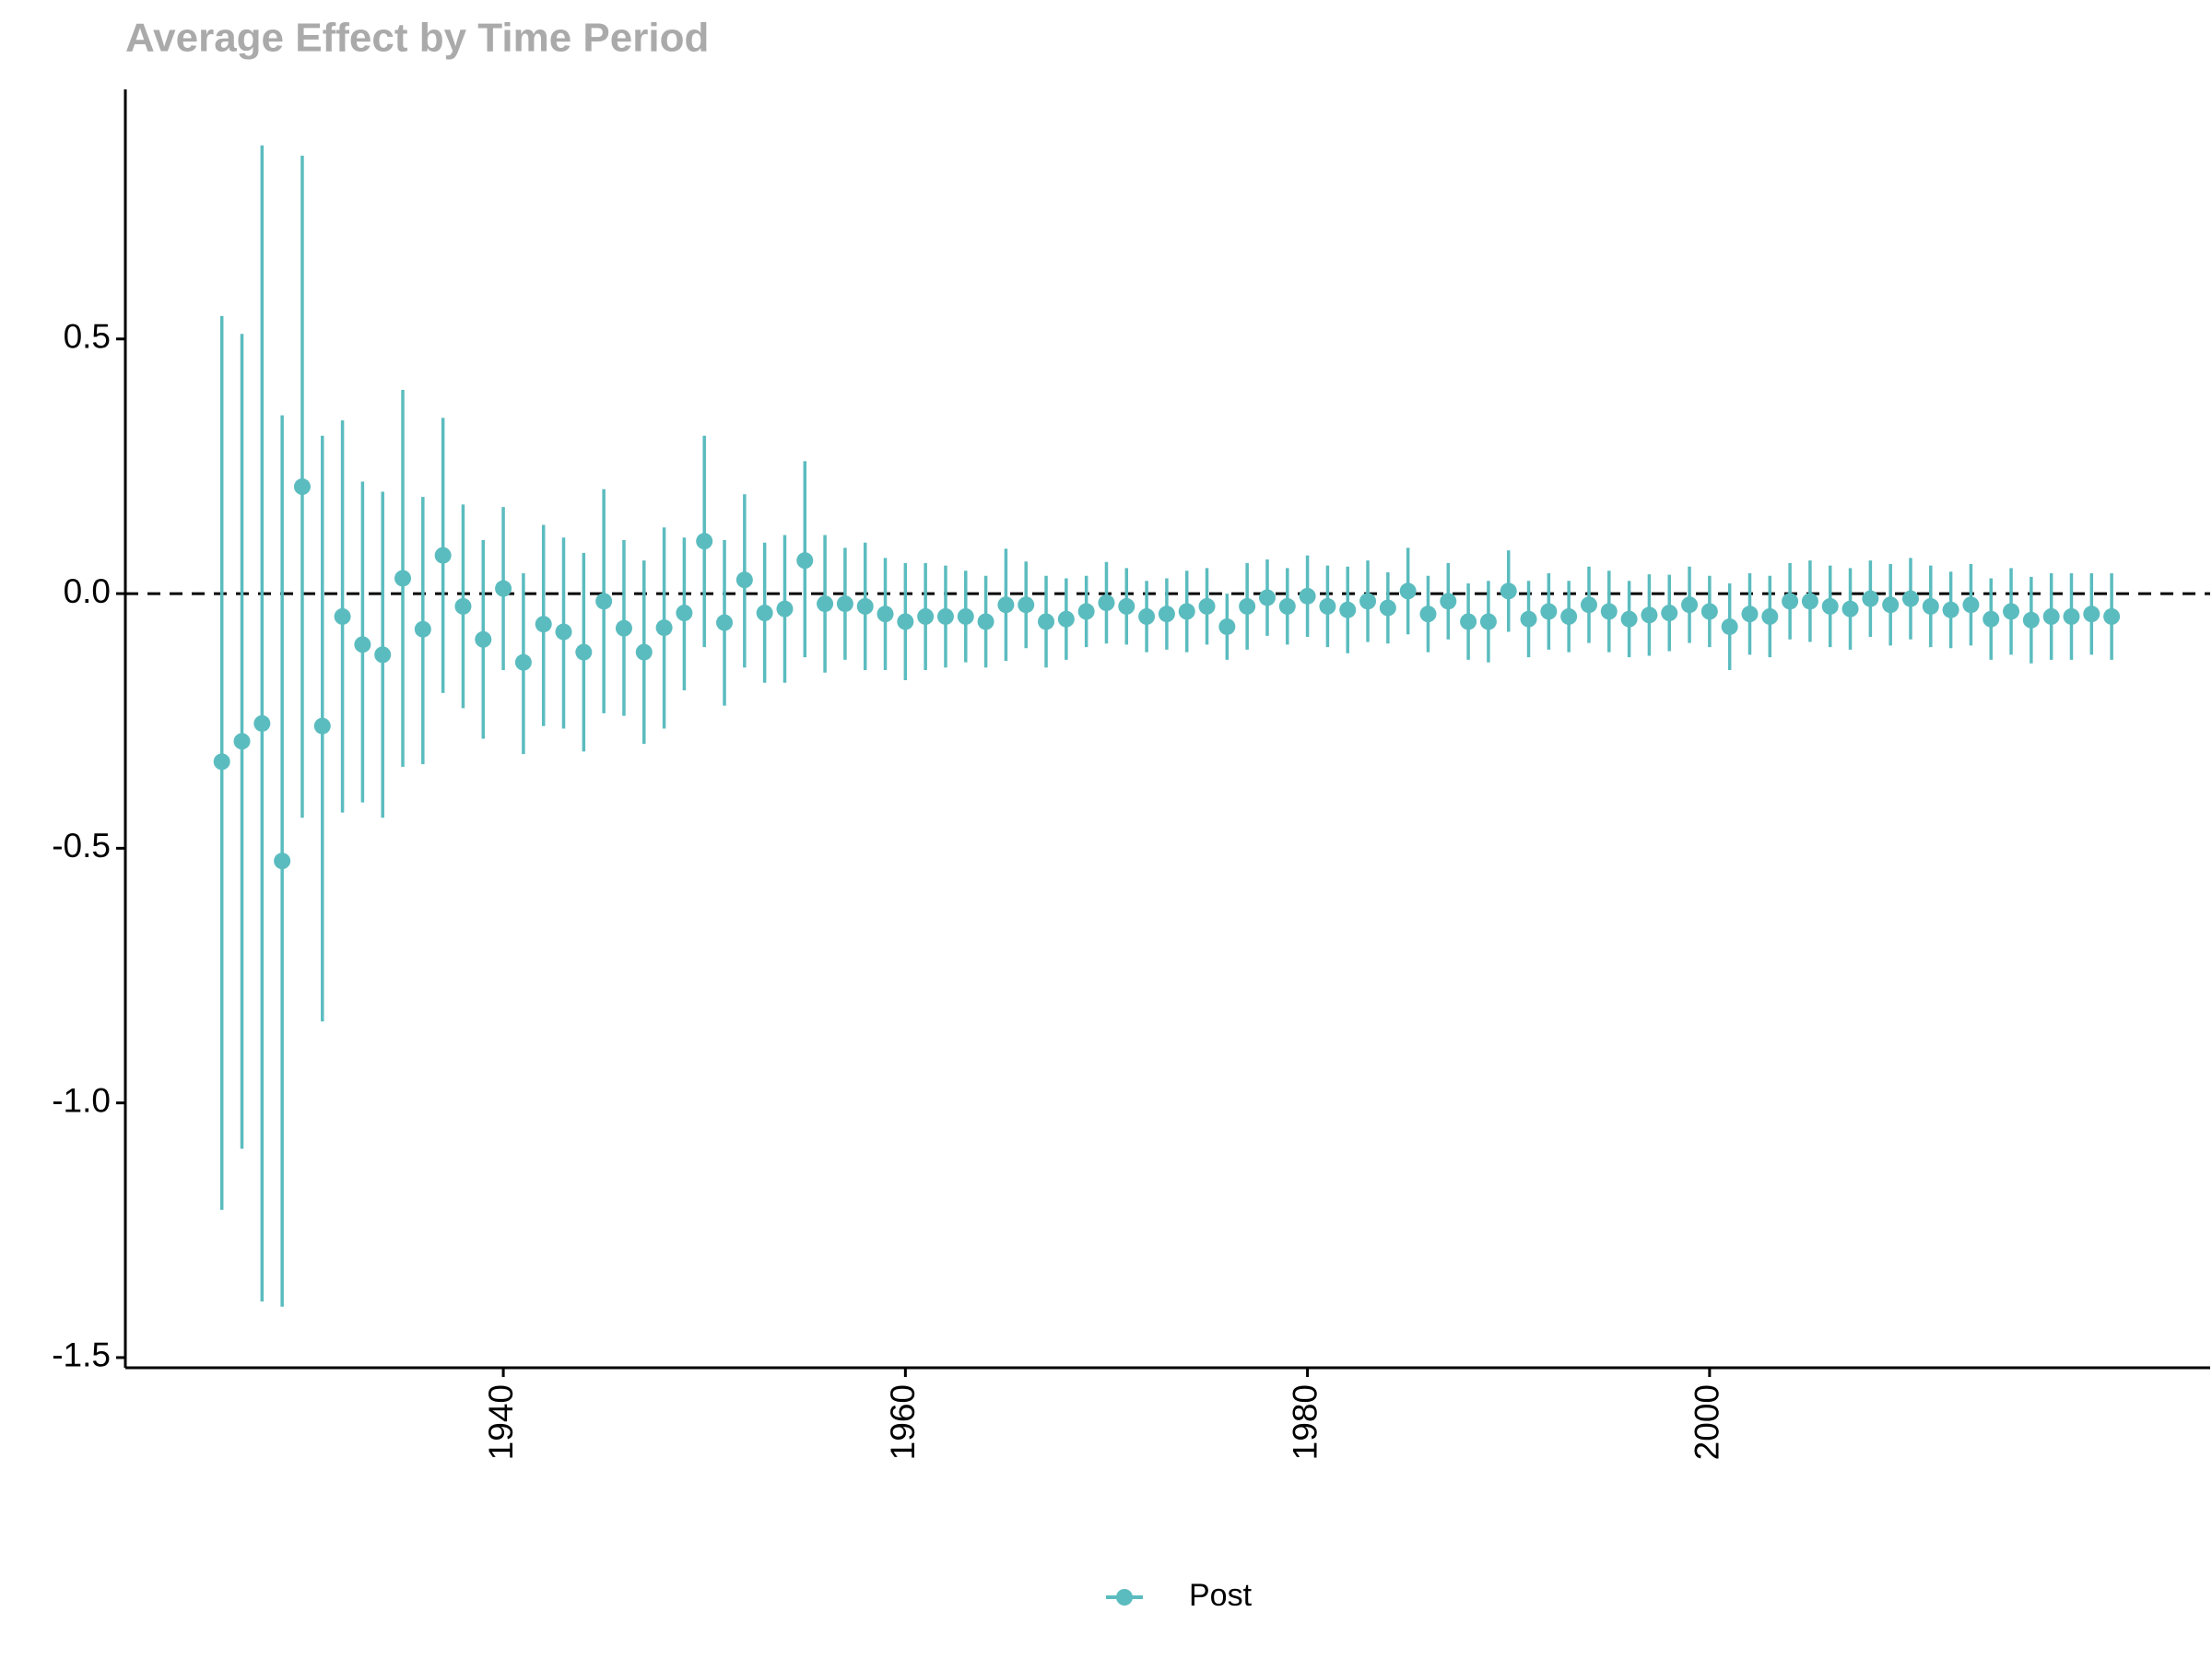  I want to click on chart-title: Average Effect by Time Period, so click(417, 38).